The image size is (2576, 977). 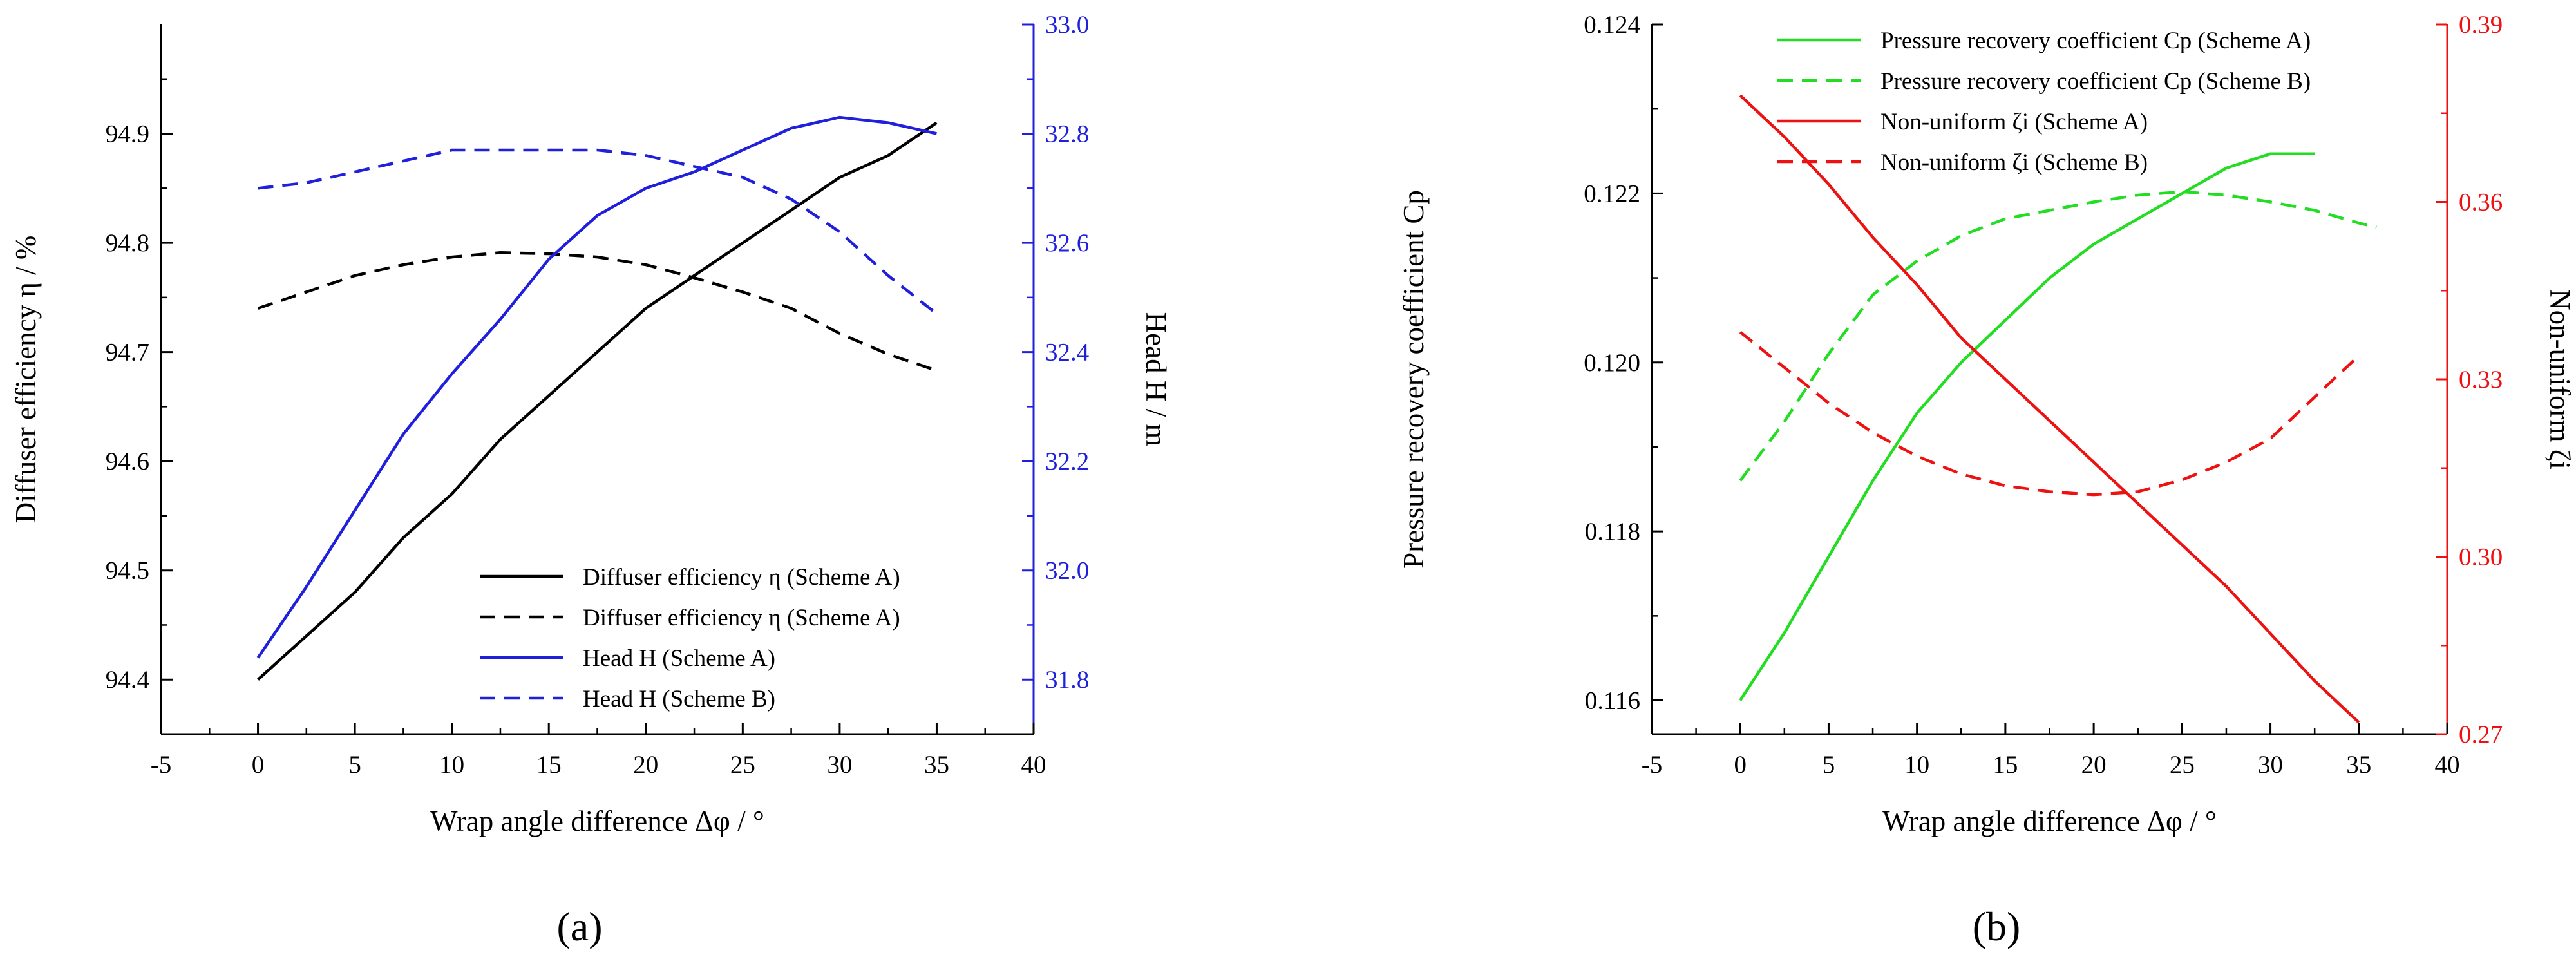 I want to click on panel-caption: (b), so click(x=1997, y=926).